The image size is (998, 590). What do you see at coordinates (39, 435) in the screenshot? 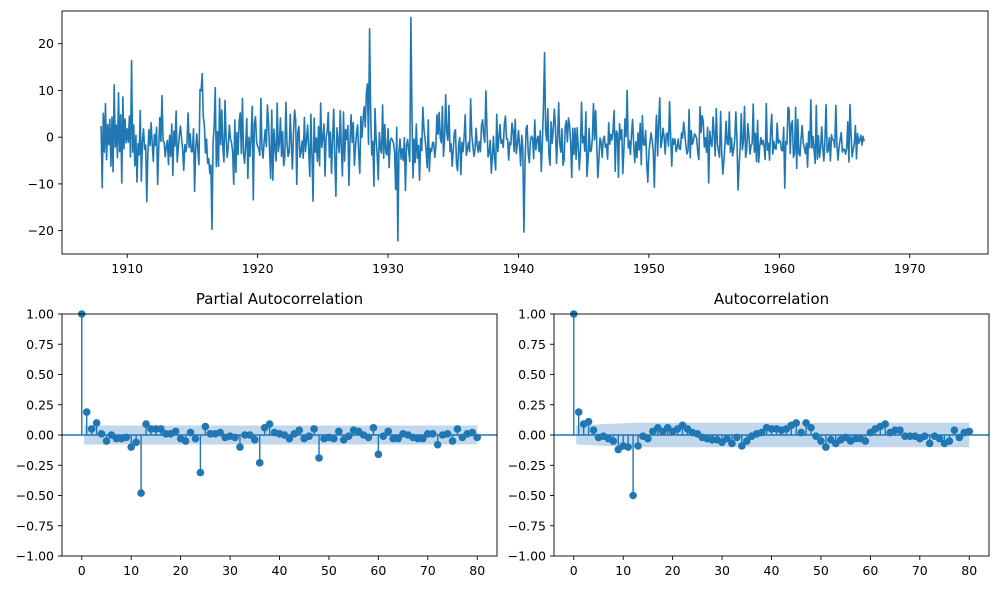
I see `pacf-y-axis: −1.00 −0.75 −0.50 −0.25 0.00 0.25 0.50 0.75 1.00` at bounding box center [39, 435].